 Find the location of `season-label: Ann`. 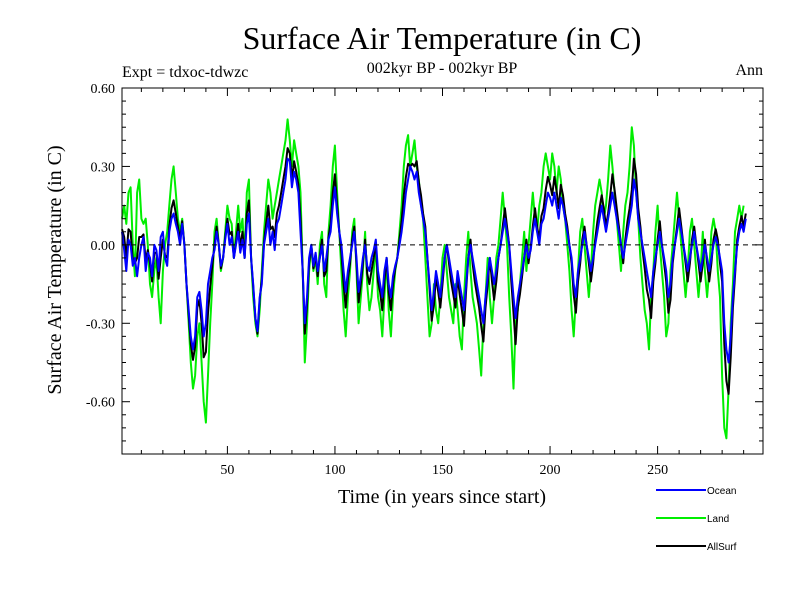

season-label: Ann is located at coordinates (749, 70).